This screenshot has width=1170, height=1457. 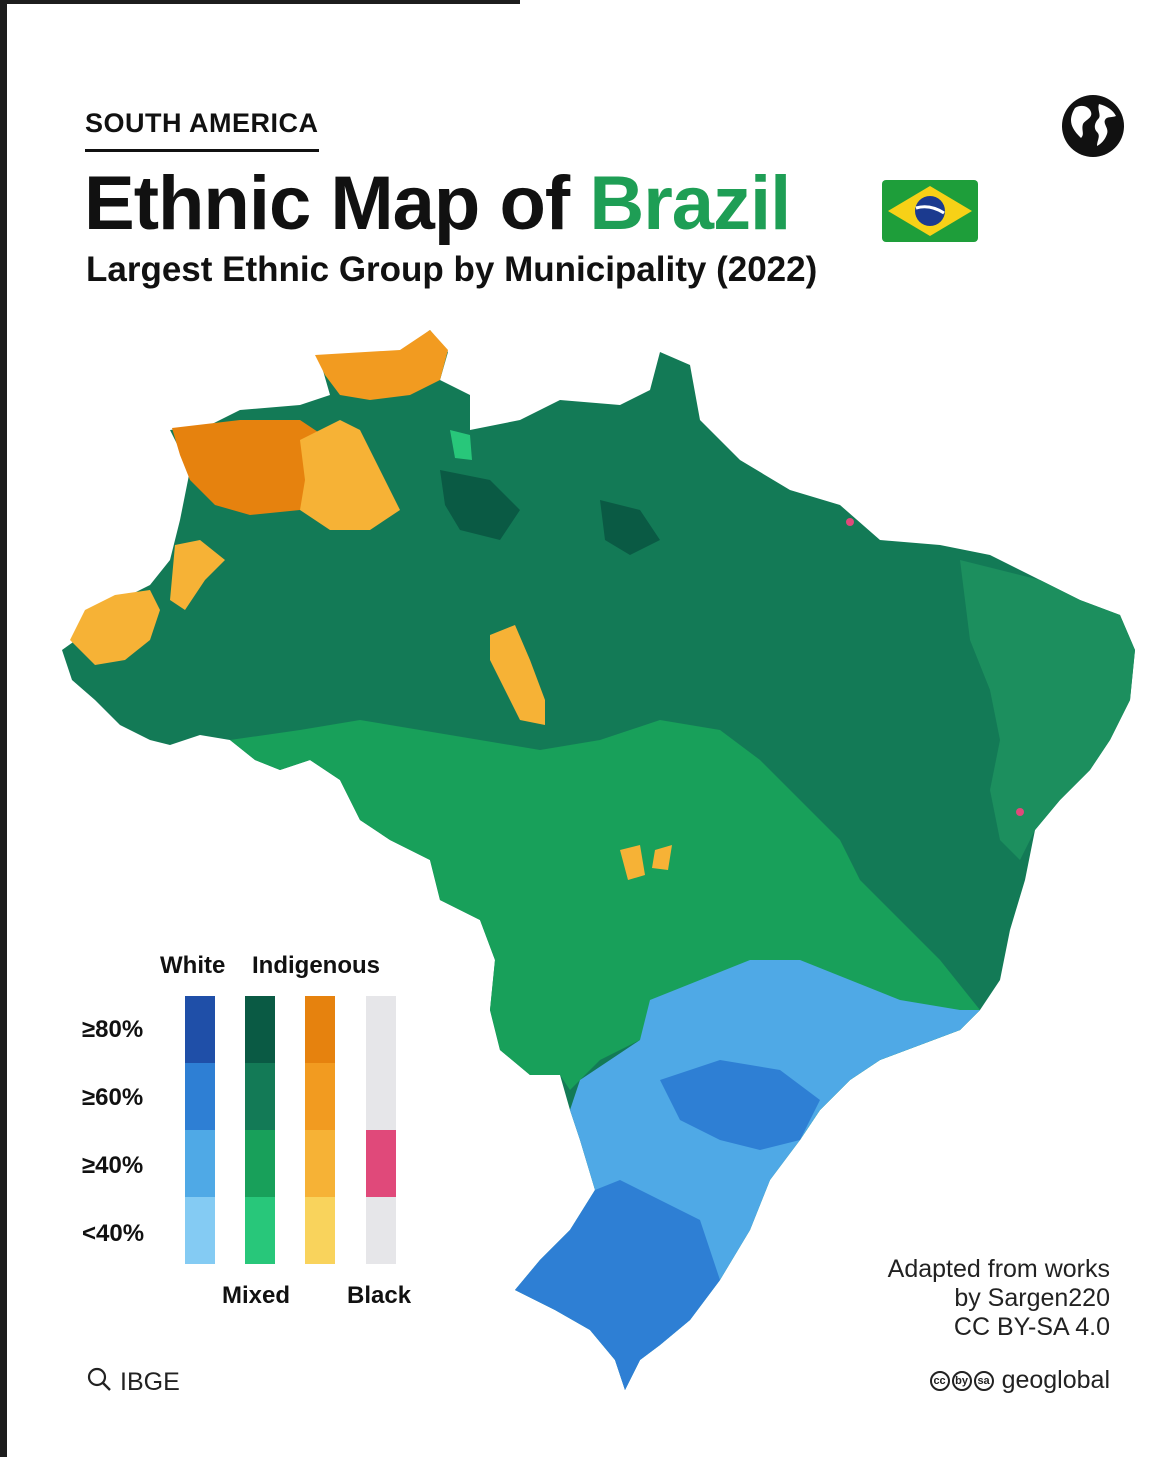 I want to click on attribution-line-3: CC BY-SA 4.0, so click(x=1031, y=1327).